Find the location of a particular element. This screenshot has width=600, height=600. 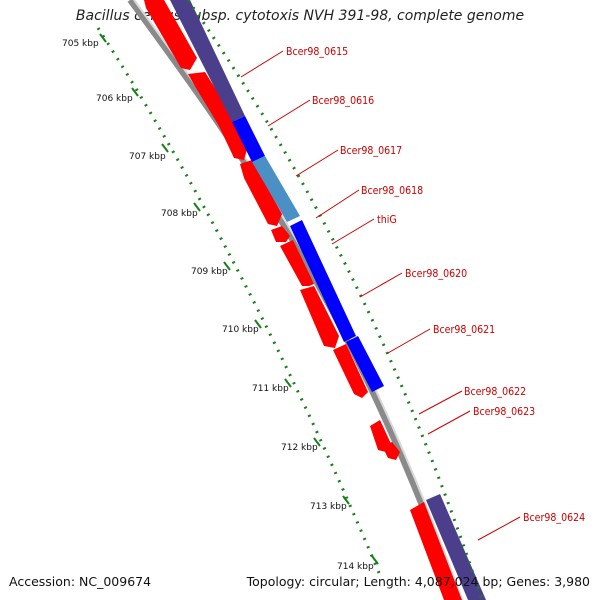

gene-label: Bcer98_0620 is located at coordinates (436, 274).